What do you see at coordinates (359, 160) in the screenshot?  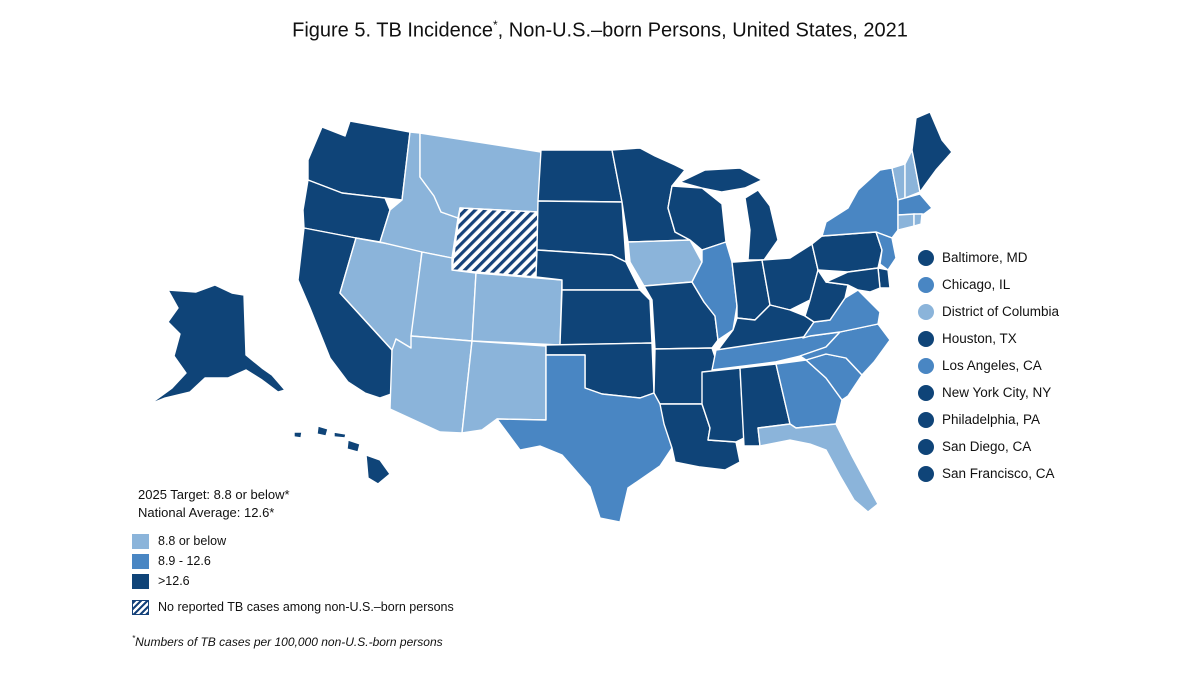 I see `state-WA` at bounding box center [359, 160].